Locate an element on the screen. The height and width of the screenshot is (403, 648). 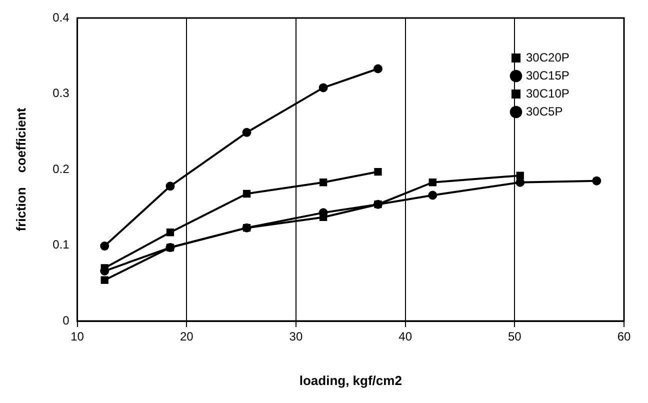
x-axis-title: loading, kgf/cm2 is located at coordinates (350, 380).